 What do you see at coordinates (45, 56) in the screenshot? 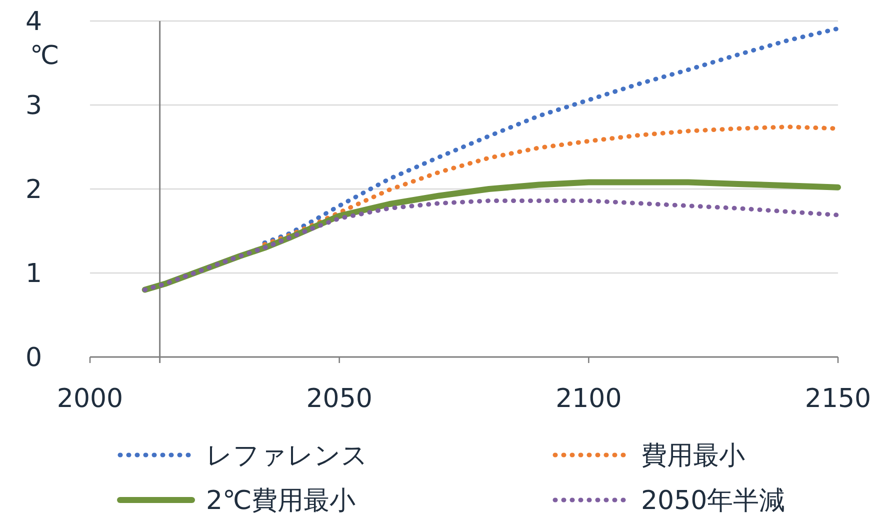
I see `y-axis-title: ℃` at bounding box center [45, 56].